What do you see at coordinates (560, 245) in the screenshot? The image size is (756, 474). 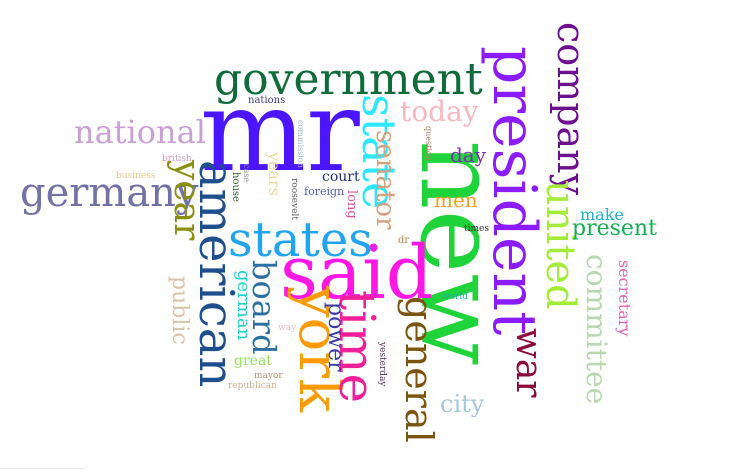 I see `word-united: united` at bounding box center [560, 245].